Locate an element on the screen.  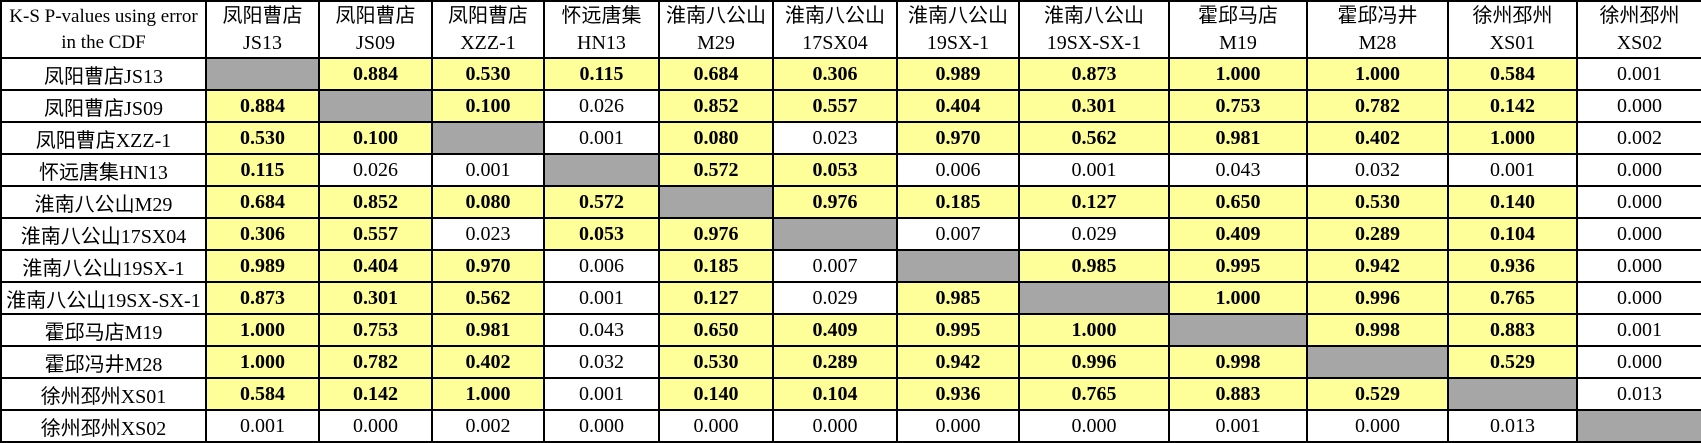
p-value-cell: 0.936 is located at coordinates (1512, 266).